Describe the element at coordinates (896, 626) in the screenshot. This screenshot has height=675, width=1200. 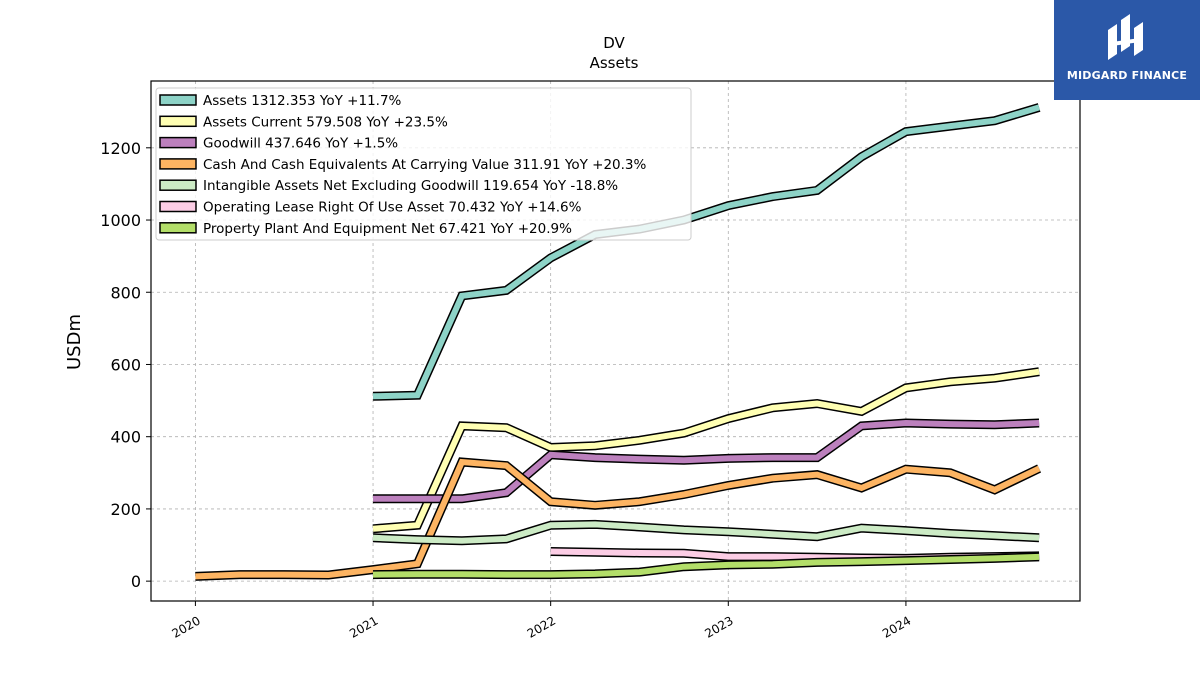
I see `x-tick-label: 2024` at that location.